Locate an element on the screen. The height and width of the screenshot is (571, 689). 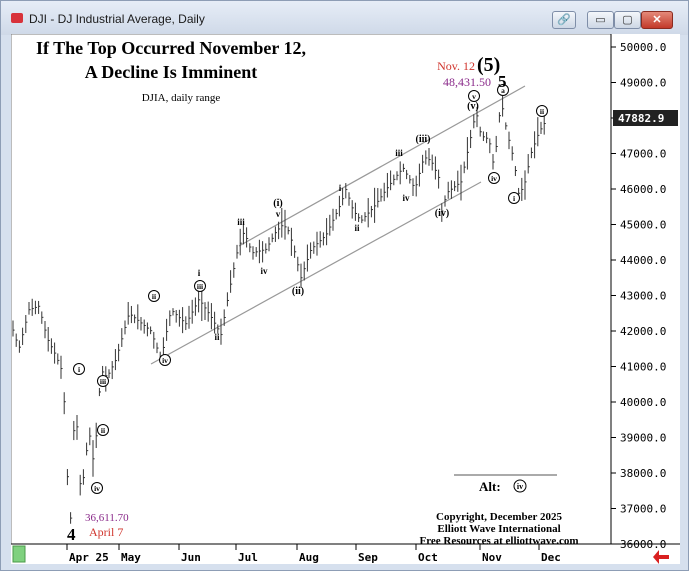
wave-plain-iv-1: iv is located at coordinates (264, 271).